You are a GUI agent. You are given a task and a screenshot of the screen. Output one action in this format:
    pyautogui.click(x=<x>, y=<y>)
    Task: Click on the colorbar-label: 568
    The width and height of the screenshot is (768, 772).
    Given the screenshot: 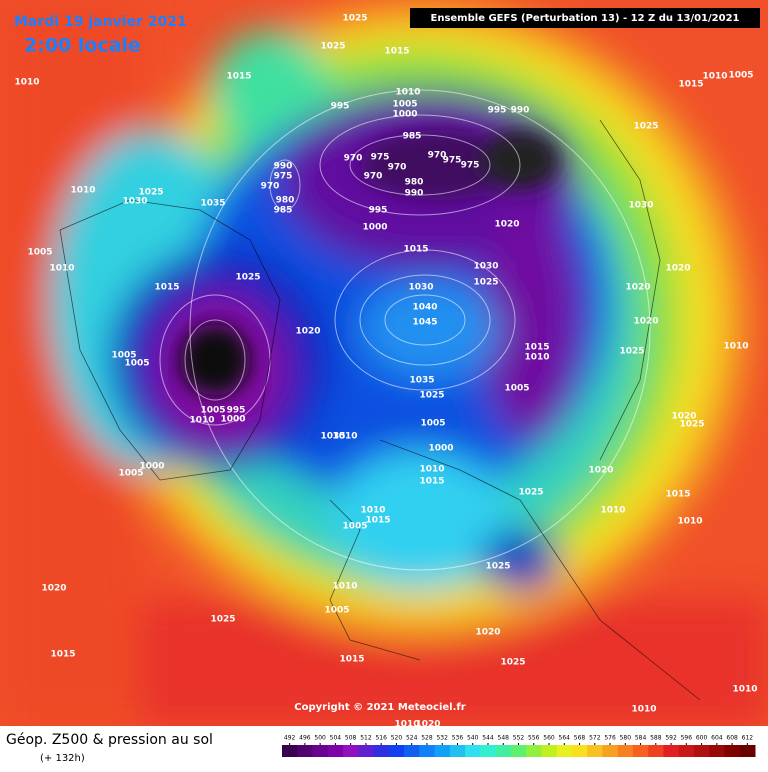 What is the action you would take?
    pyautogui.click(x=580, y=738)
    